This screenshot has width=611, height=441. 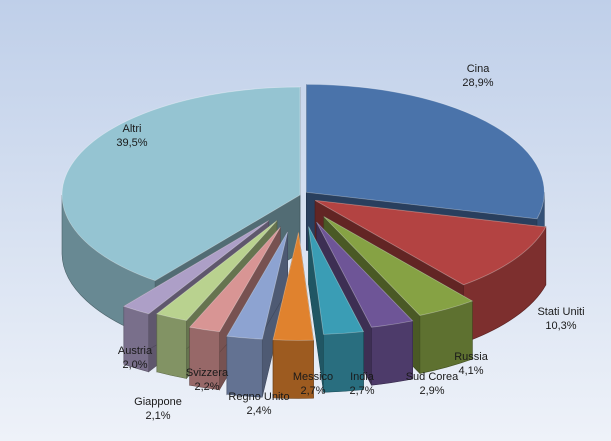 What do you see at coordinates (560, 319) in the screenshot?
I see `data-label-stati-uniti: Stati Uniti 10,3%` at bounding box center [560, 319].